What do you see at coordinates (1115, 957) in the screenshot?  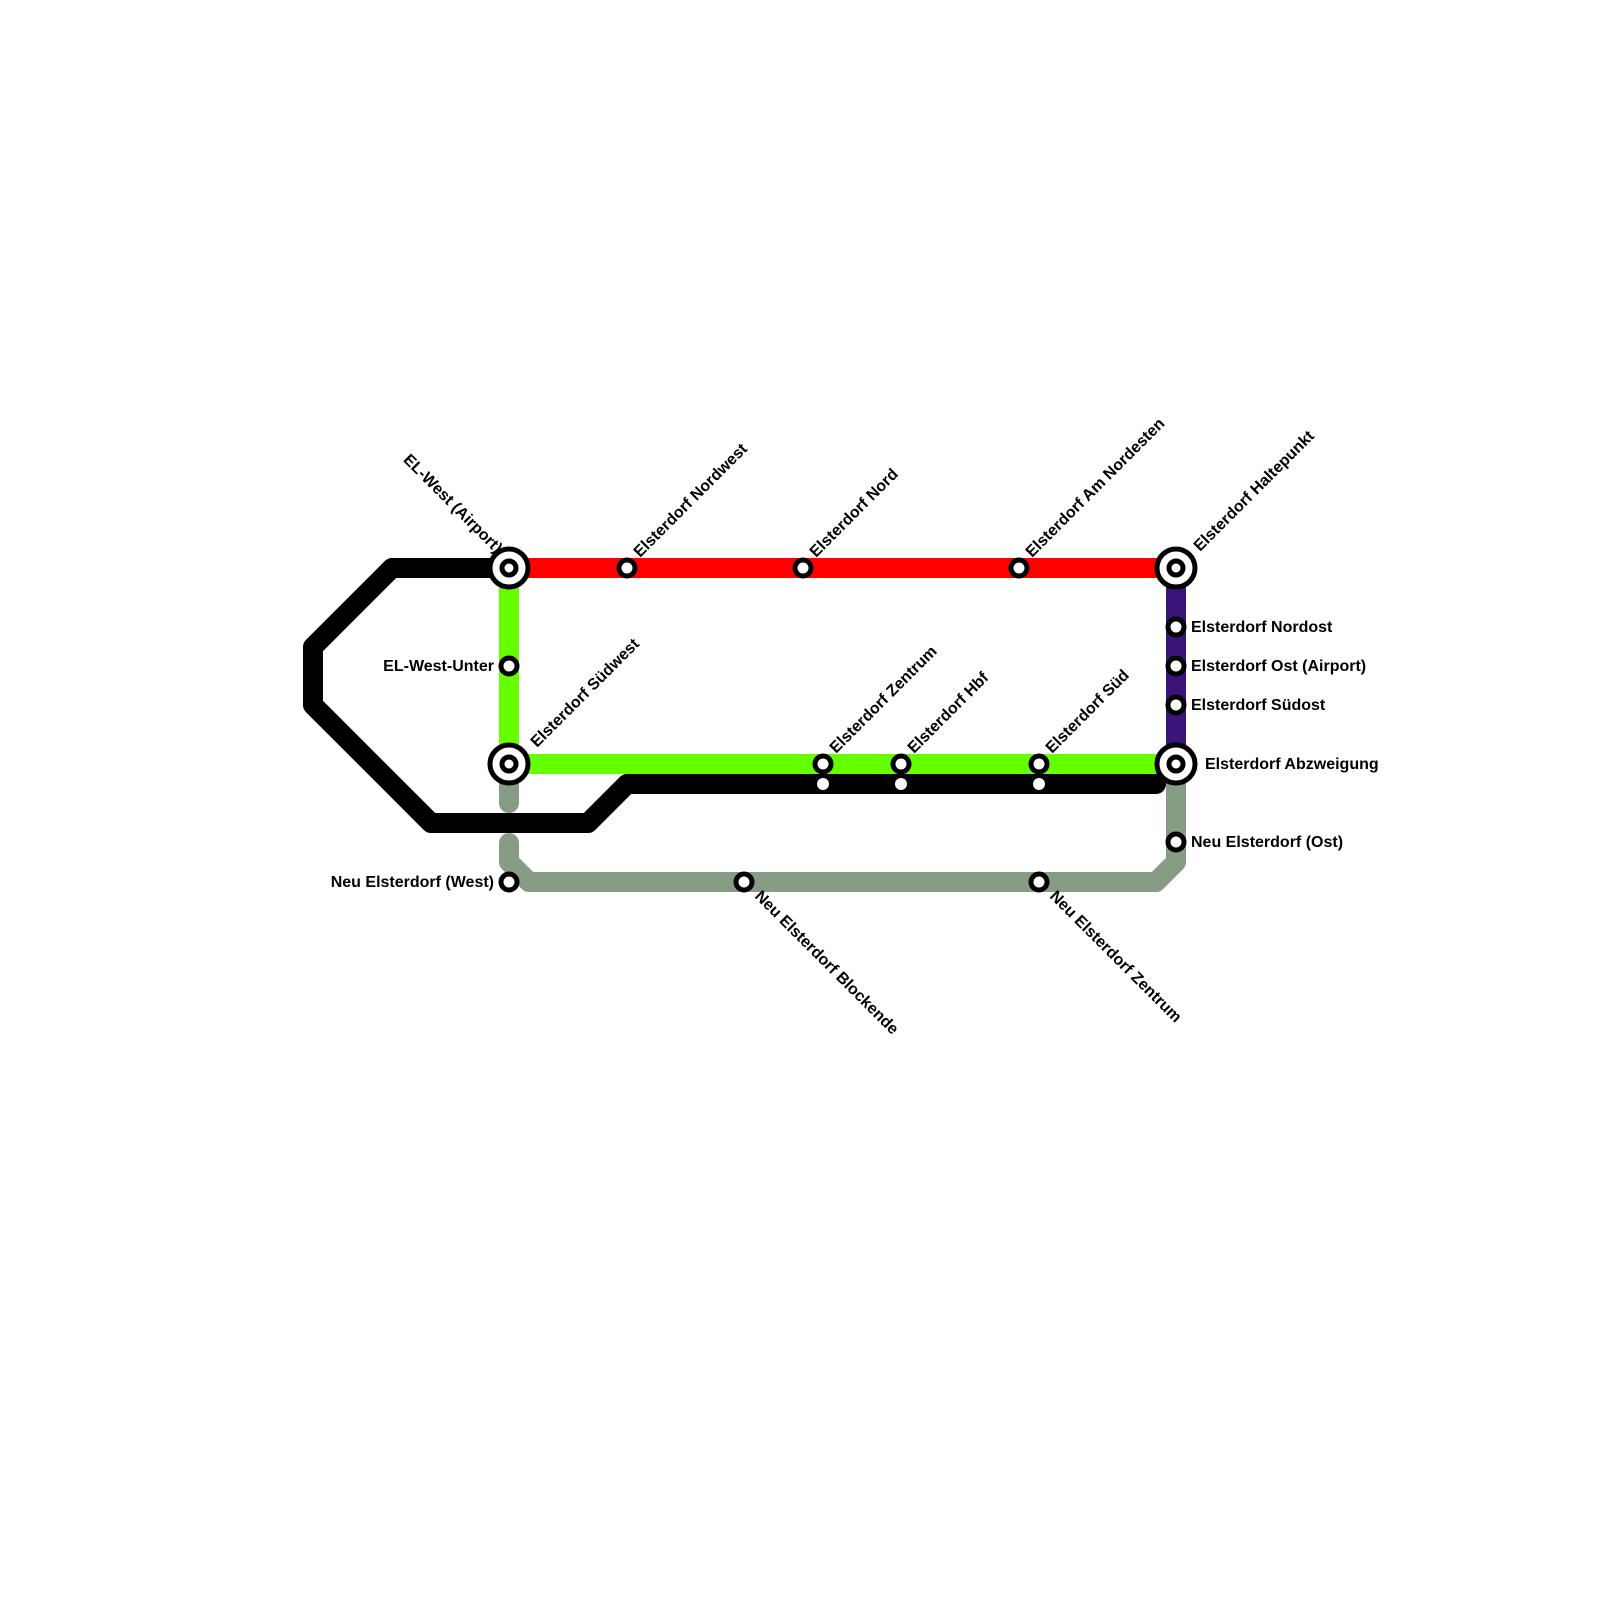 I see `label-neu-zentrum: Neu Elsterdorf Zentrum` at bounding box center [1115, 957].